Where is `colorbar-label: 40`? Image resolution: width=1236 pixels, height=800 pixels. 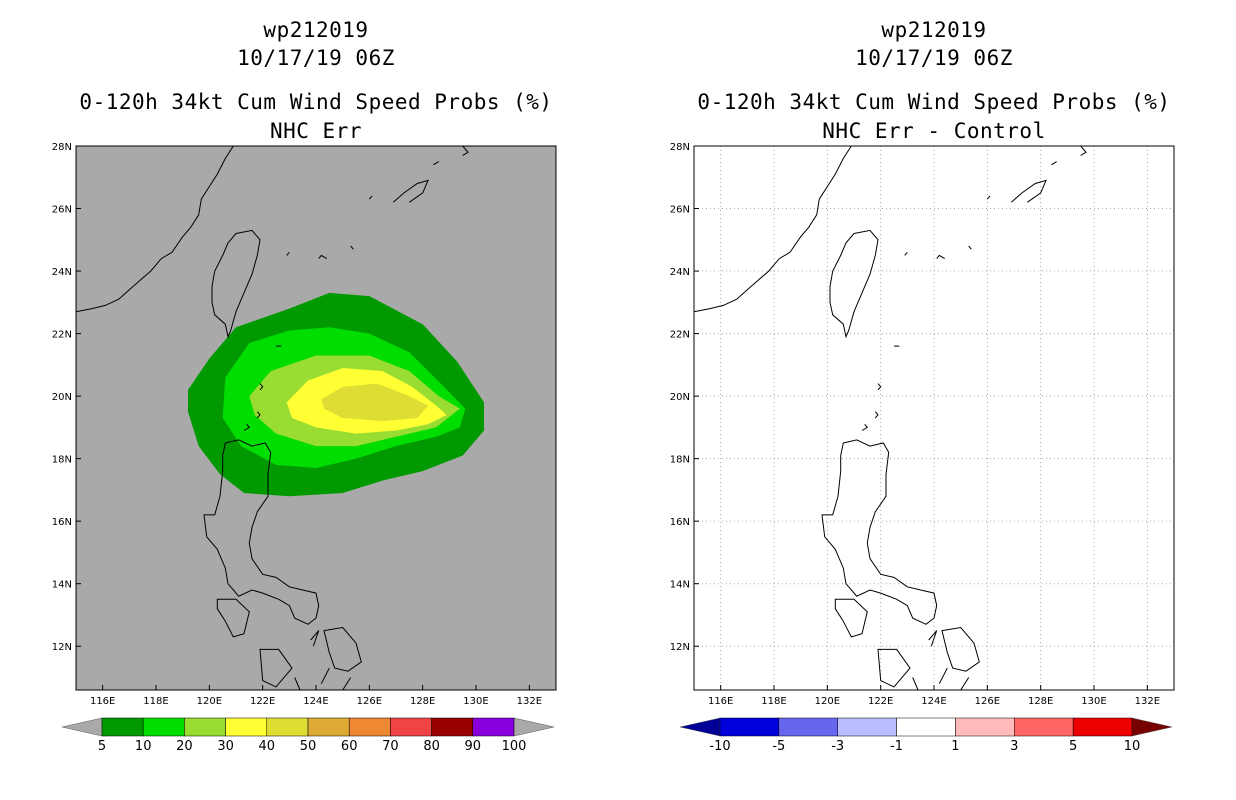
colorbar-label: 40 is located at coordinates (267, 746).